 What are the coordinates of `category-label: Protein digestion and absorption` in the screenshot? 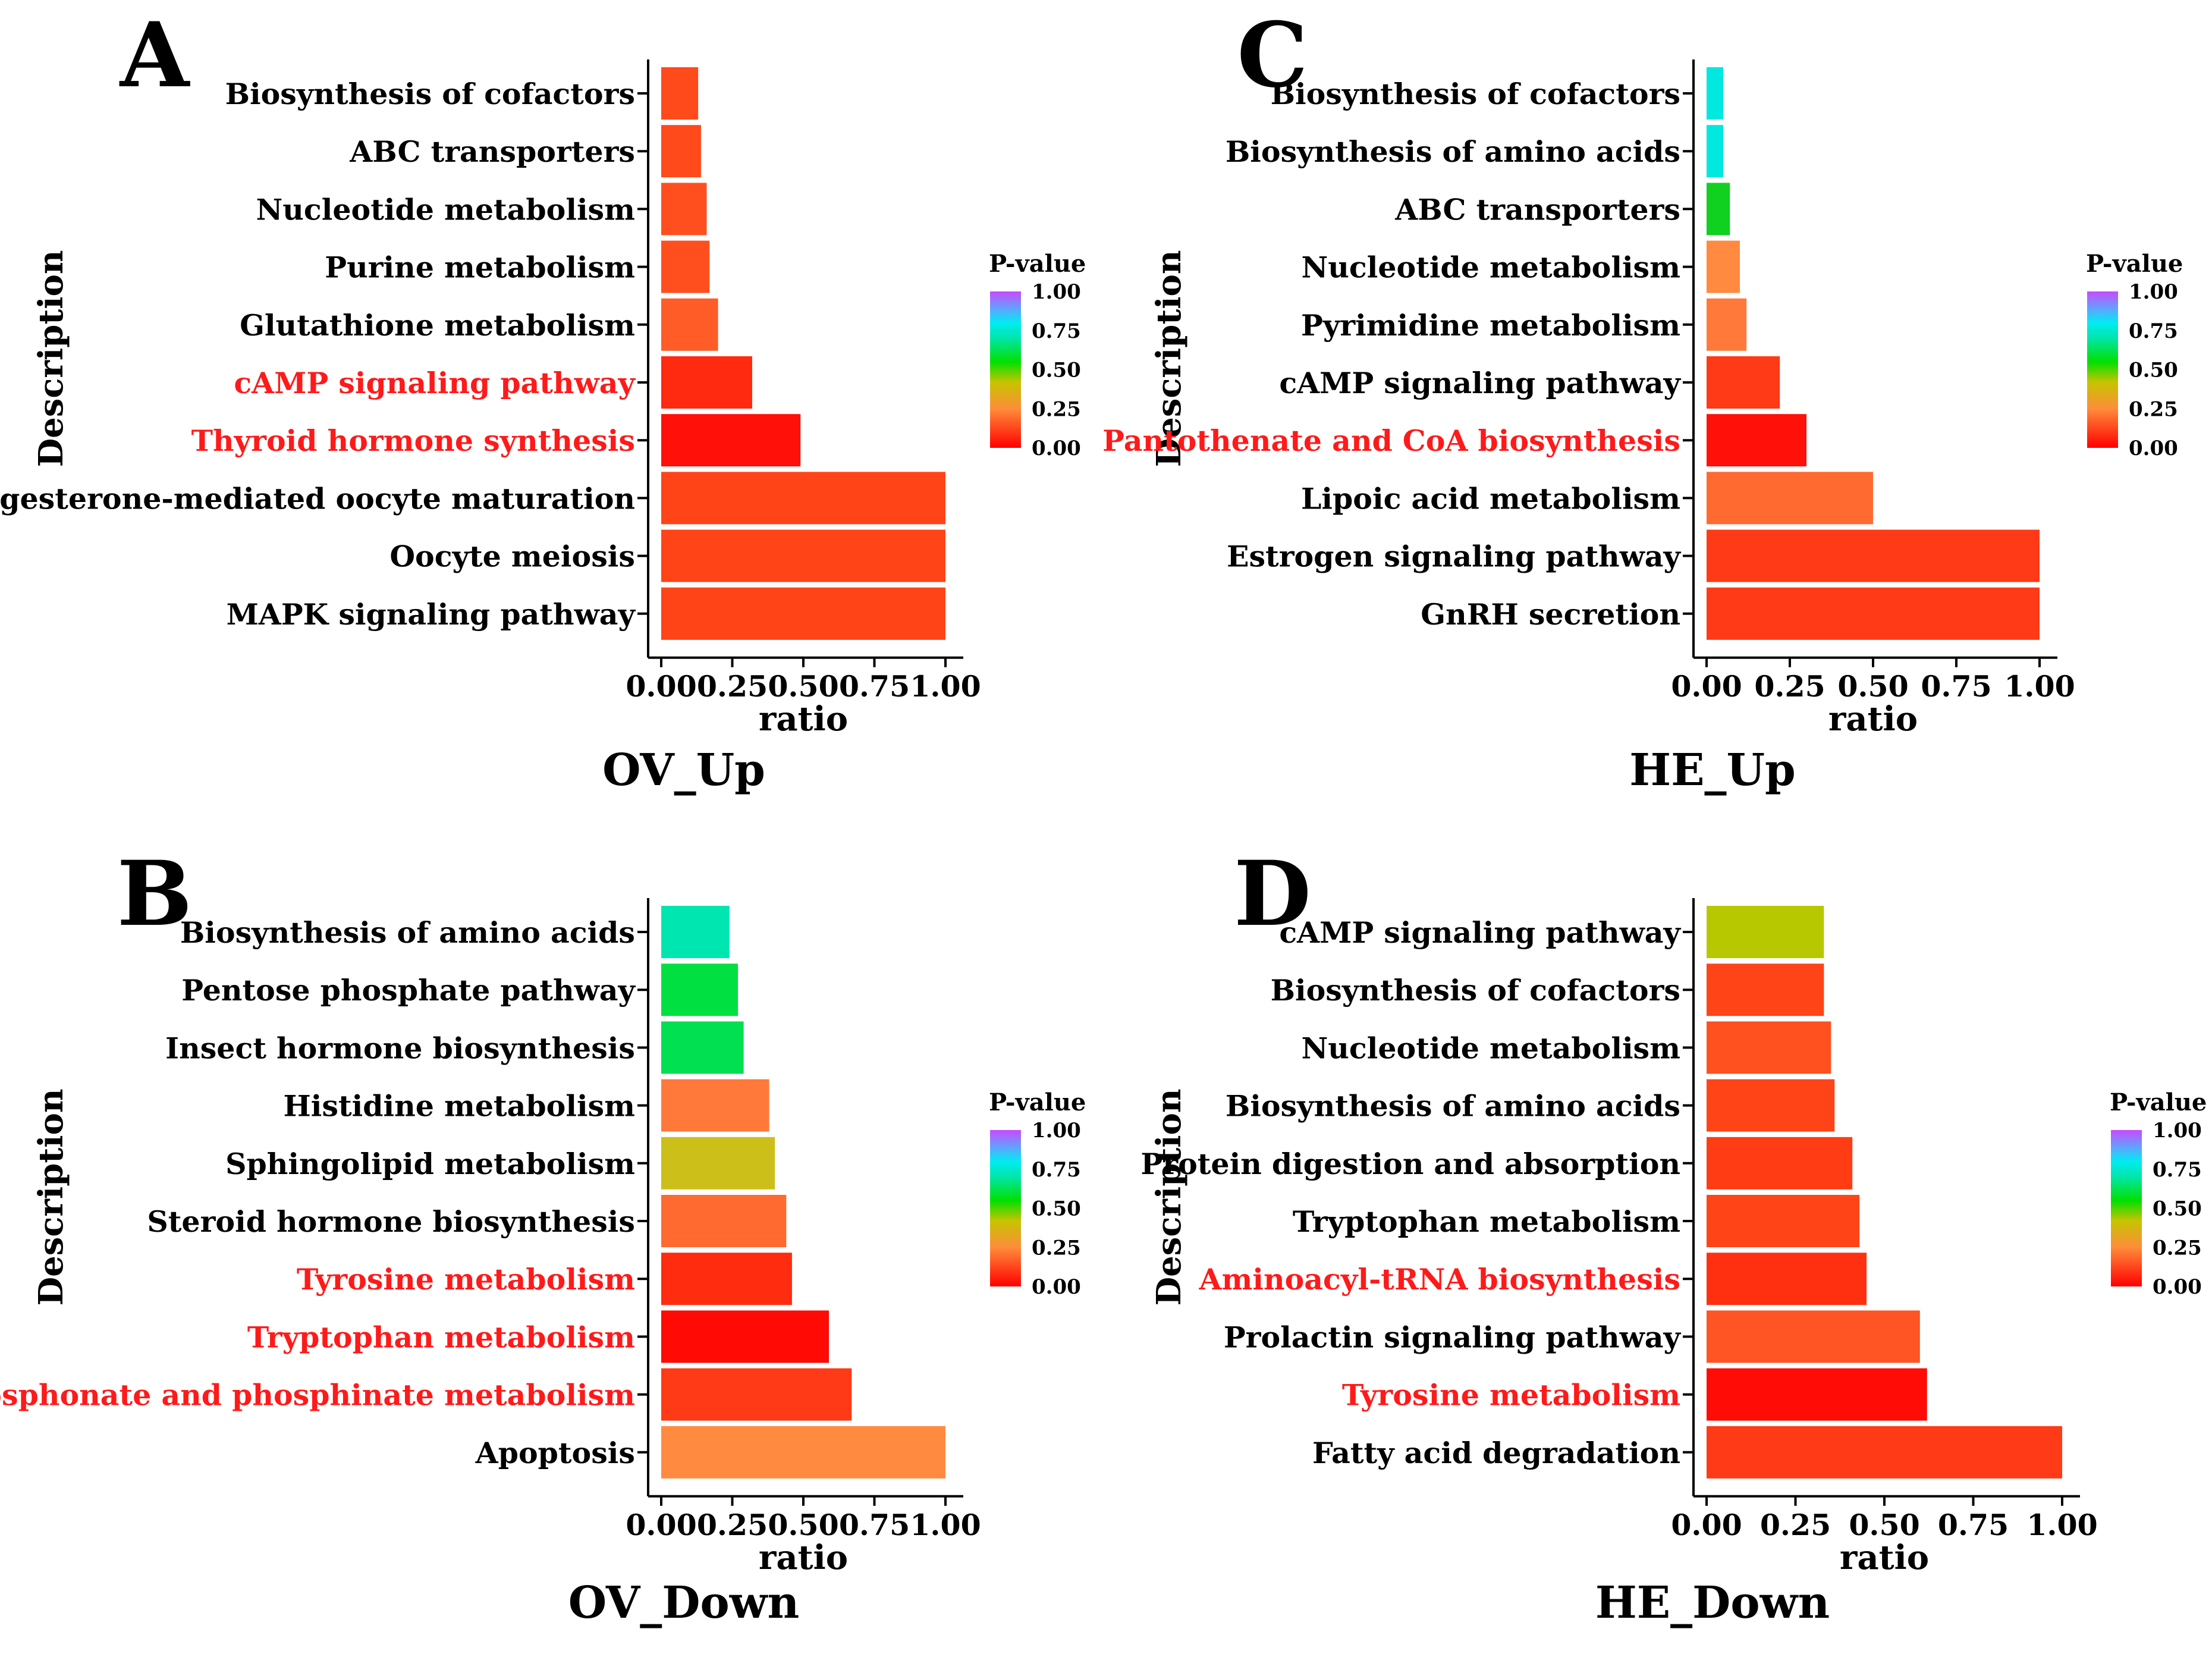 It's located at (1410, 1164).